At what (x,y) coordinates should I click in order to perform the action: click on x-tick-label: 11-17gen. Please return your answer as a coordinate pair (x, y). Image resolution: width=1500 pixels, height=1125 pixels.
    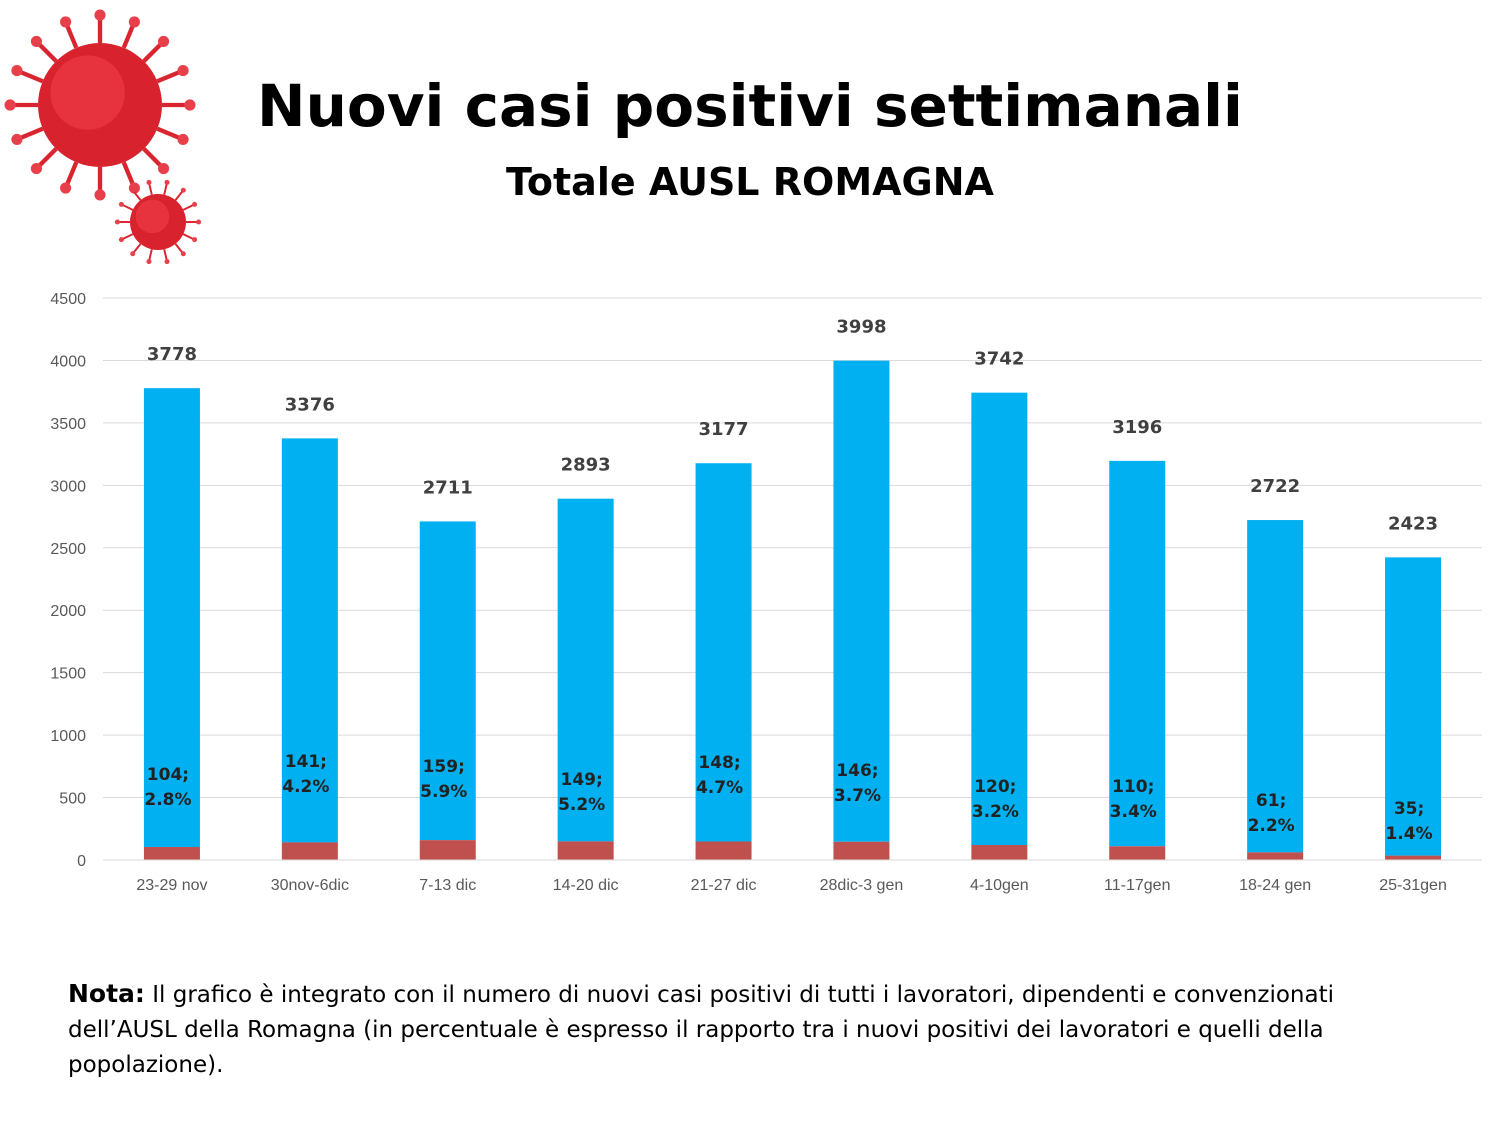
    Looking at the image, I should click on (1137, 885).